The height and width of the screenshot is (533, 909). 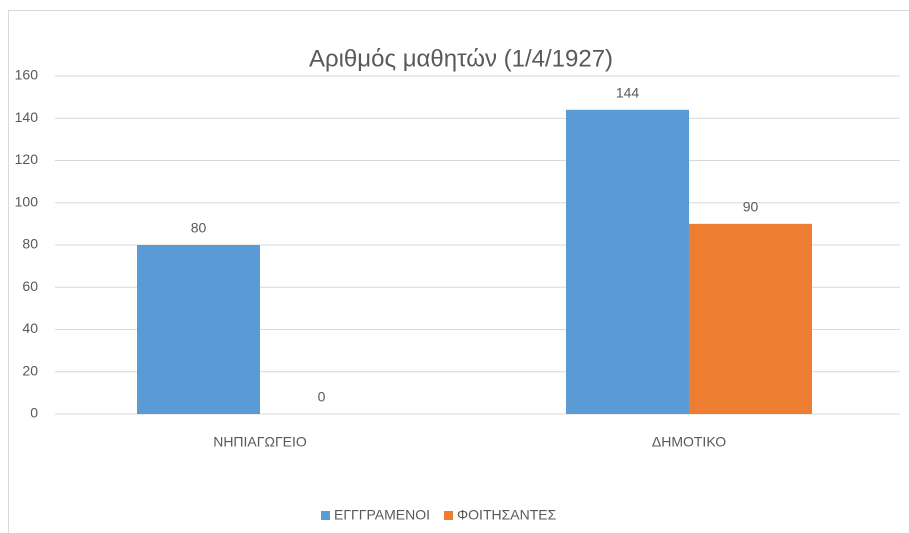 What do you see at coordinates (199, 228) in the screenshot?
I see `data-label: 80` at bounding box center [199, 228].